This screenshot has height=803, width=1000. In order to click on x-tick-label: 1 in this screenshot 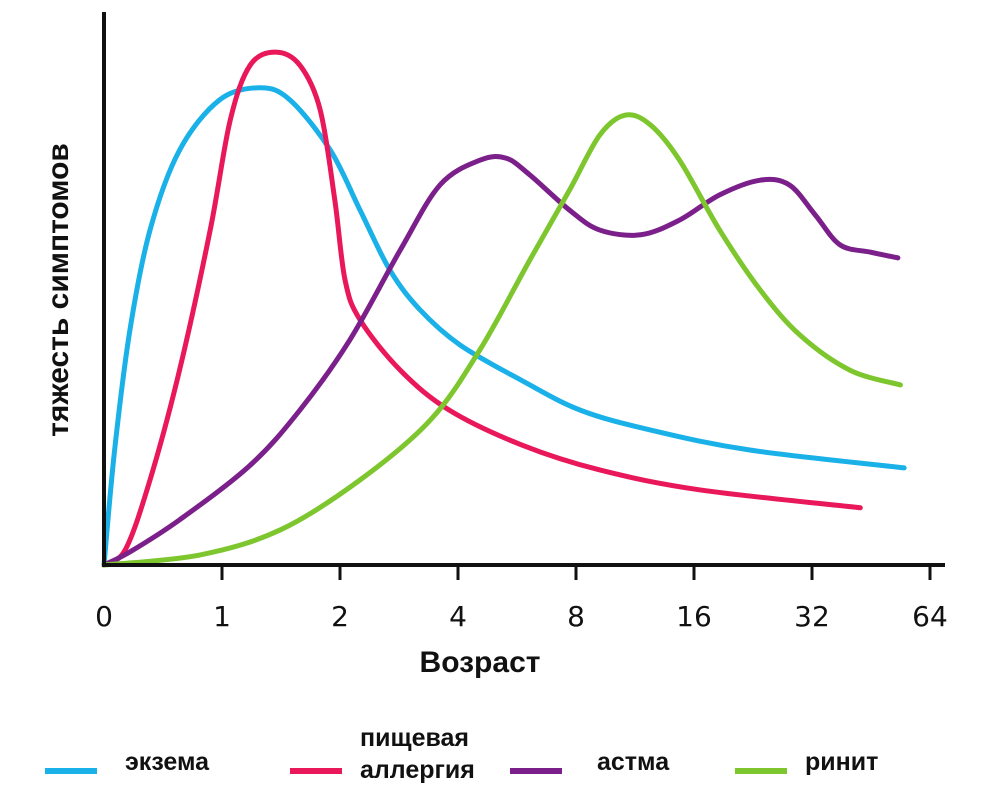, I will do `click(222, 616)`.